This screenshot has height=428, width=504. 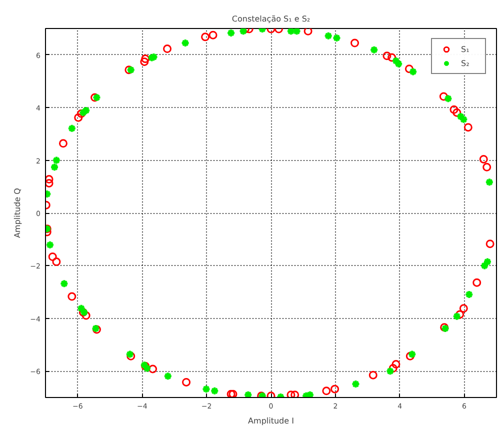 What do you see at coordinates (271, 19) in the screenshot?
I see `chart-title: Constelação S₁ e S₂` at bounding box center [271, 19].